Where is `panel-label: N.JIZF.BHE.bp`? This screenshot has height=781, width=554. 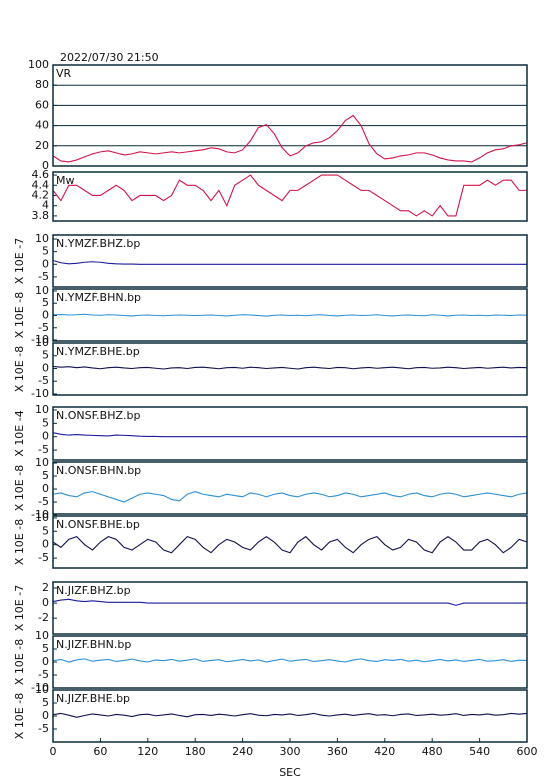 panel-label: N.JIZF.BHE.bp is located at coordinates (93, 698).